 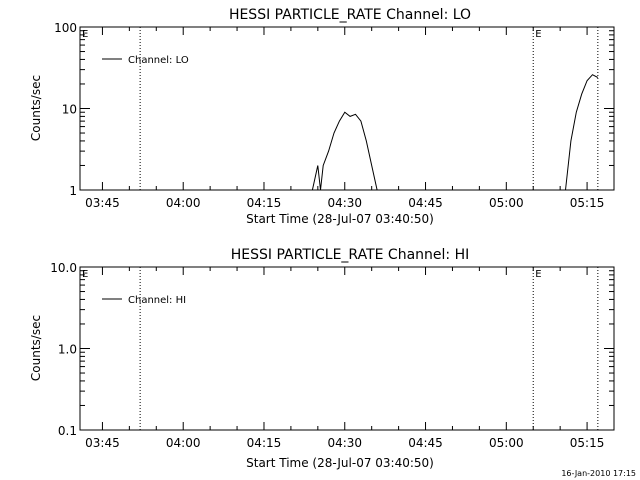 I want to click on y-tick-label: 10.0, so click(x=63, y=268).